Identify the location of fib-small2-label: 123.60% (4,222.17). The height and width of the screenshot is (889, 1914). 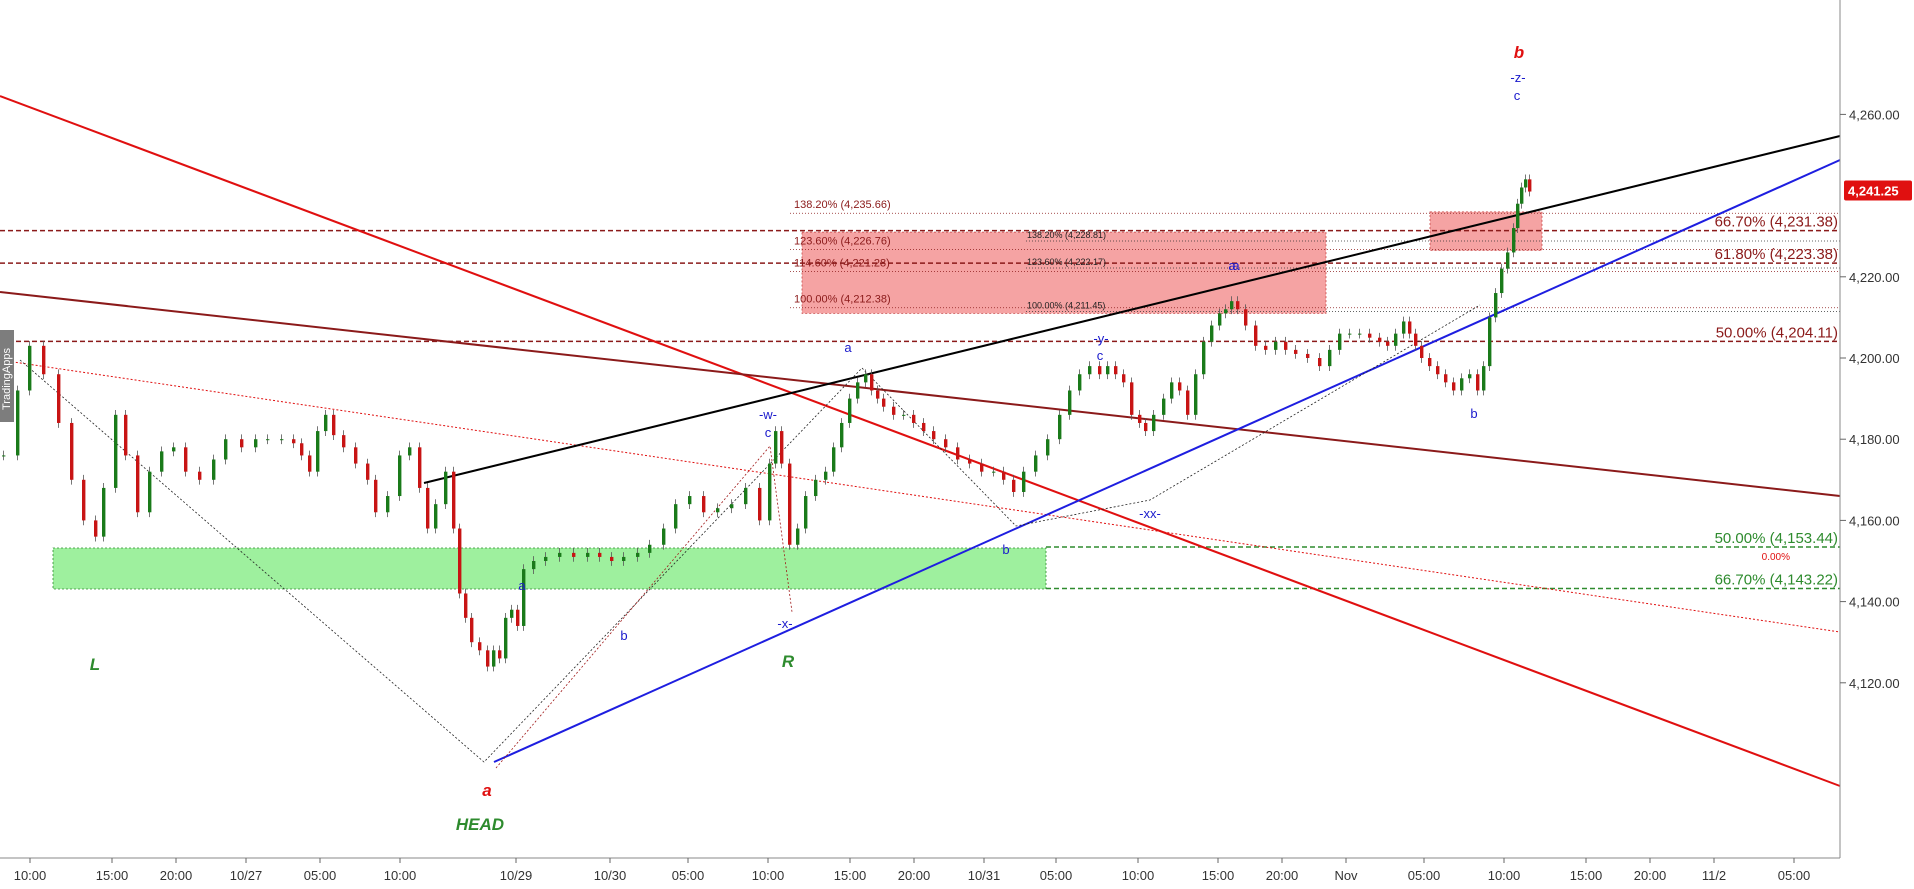
(1066, 262).